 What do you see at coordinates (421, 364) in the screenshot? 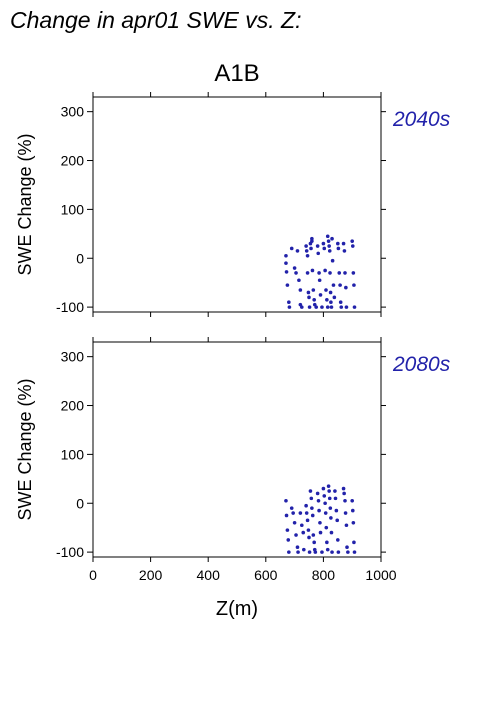
I see `period-label: 2080s` at bounding box center [421, 364].